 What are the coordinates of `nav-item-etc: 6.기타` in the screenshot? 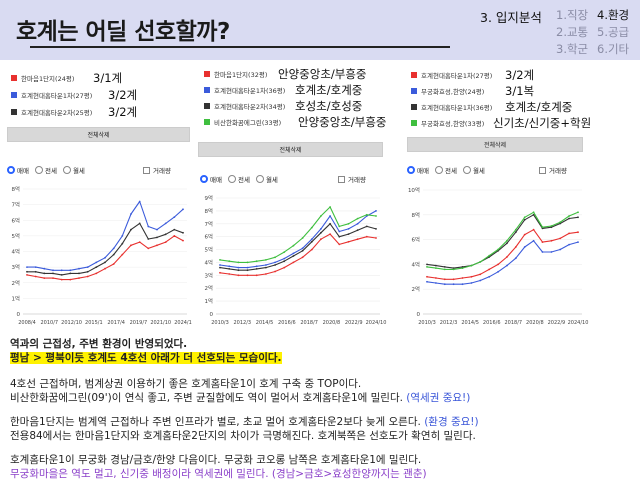 It's located at (613, 49).